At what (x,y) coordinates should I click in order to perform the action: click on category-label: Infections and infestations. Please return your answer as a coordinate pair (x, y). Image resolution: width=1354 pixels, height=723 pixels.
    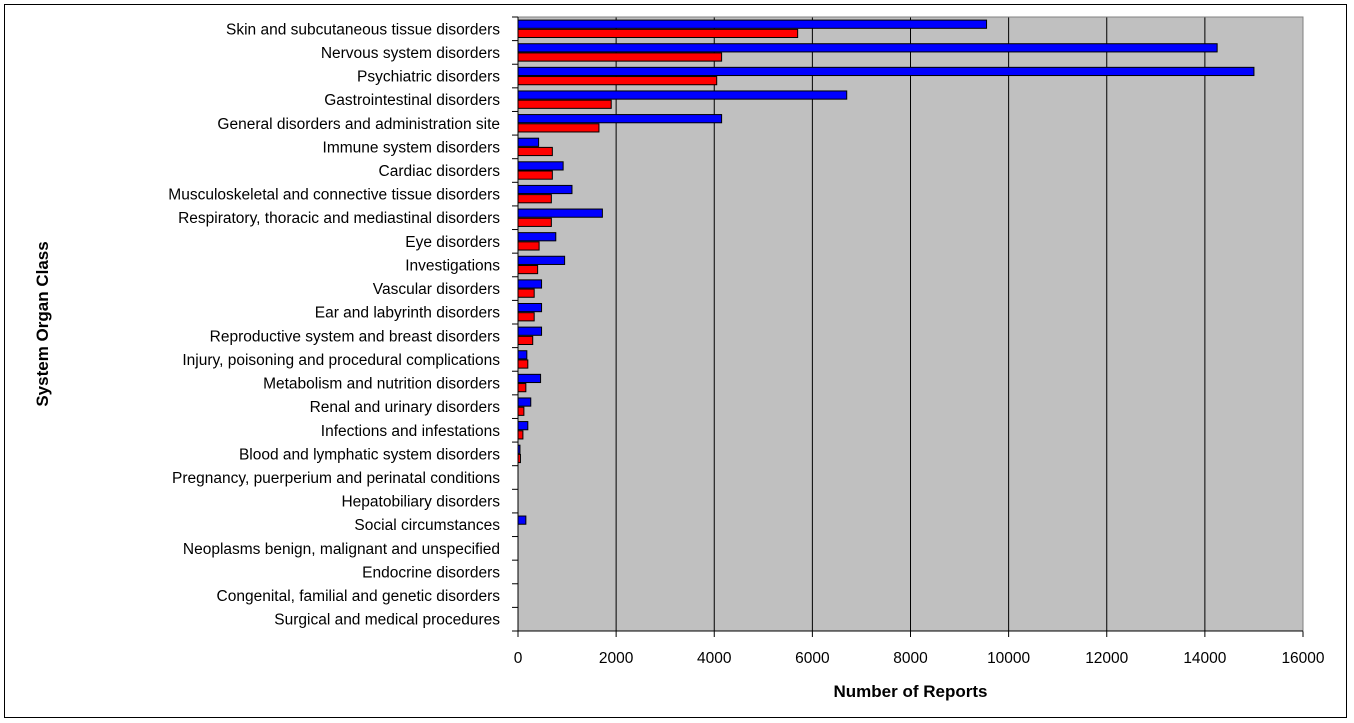
    Looking at the image, I should click on (410, 431).